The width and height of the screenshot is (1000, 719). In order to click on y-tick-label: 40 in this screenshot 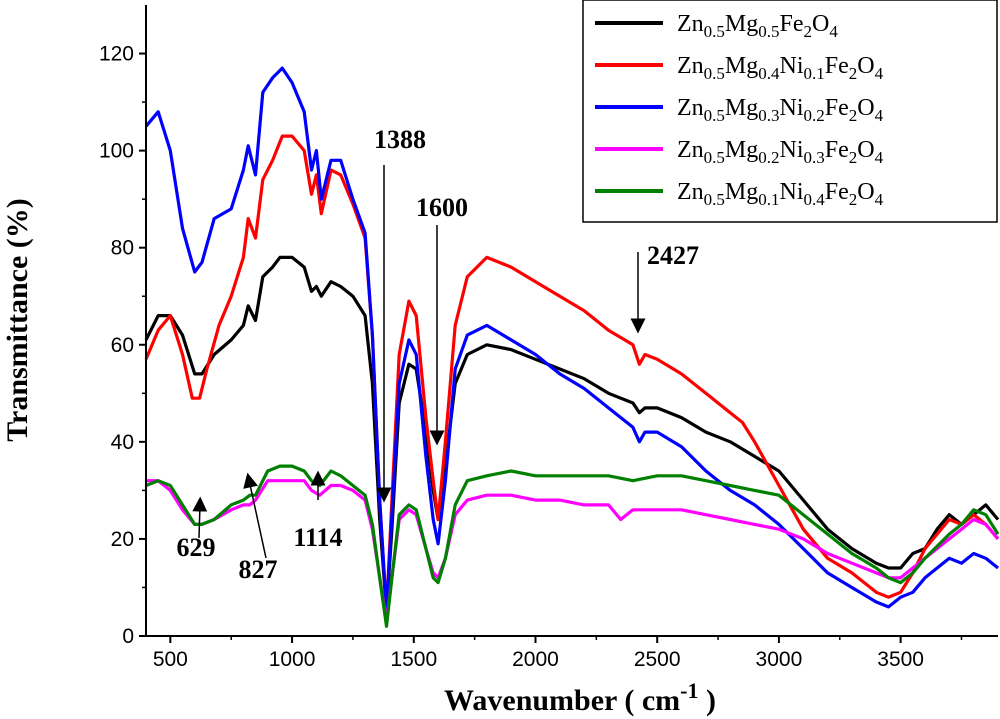, I will do `click(122, 442)`.